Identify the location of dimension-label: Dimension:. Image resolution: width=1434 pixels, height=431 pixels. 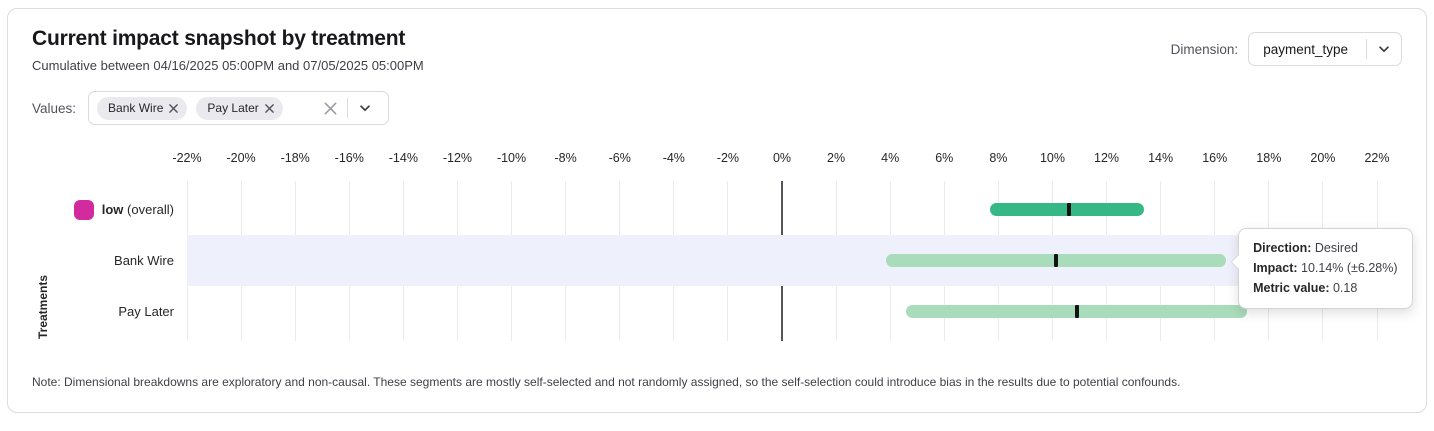
(1204, 49).